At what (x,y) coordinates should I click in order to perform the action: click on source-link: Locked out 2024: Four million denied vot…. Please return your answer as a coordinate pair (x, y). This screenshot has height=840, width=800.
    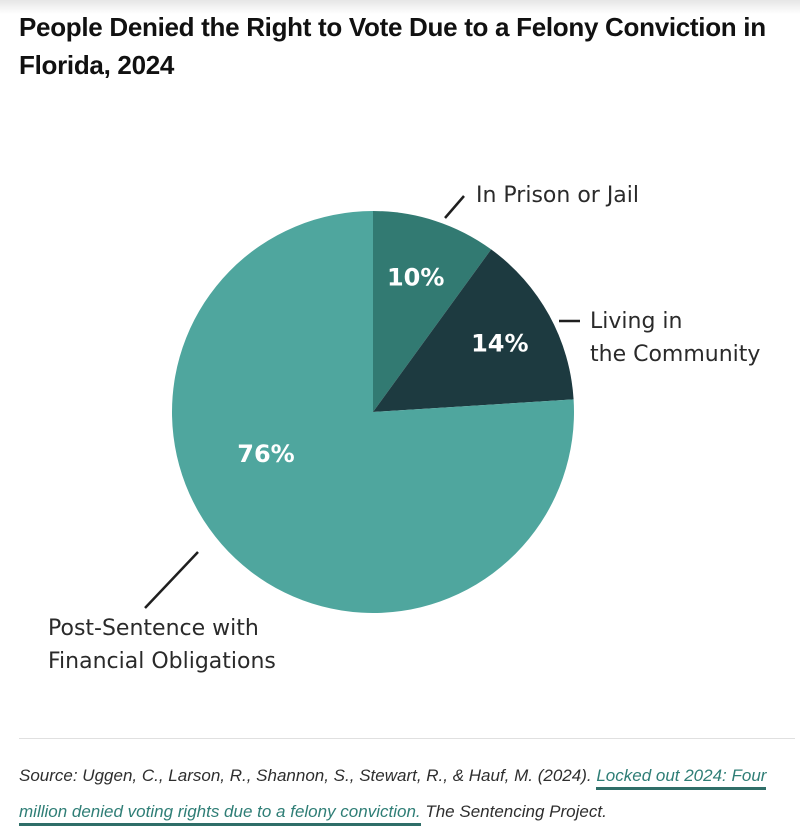
    Looking at the image, I should click on (393, 796).